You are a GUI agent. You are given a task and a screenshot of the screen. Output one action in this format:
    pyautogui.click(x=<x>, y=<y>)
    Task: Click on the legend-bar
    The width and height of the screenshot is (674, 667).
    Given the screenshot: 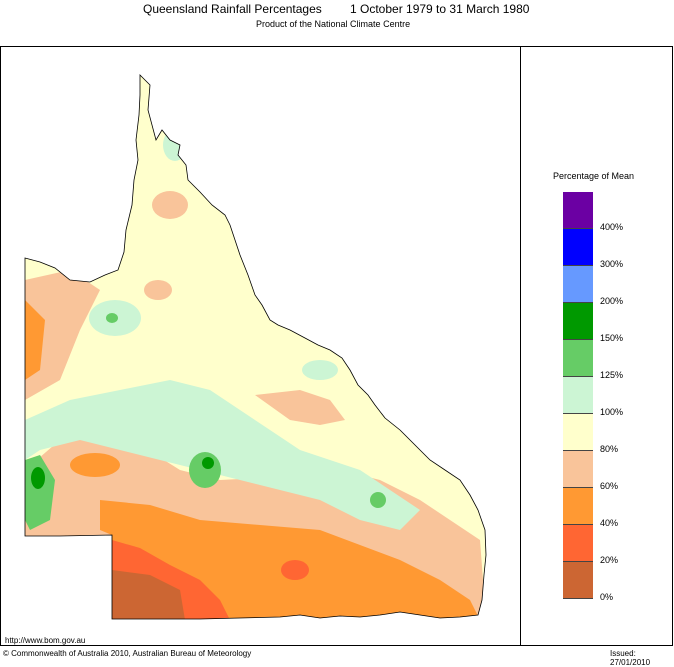 What is the action you would take?
    pyautogui.click(x=578, y=395)
    